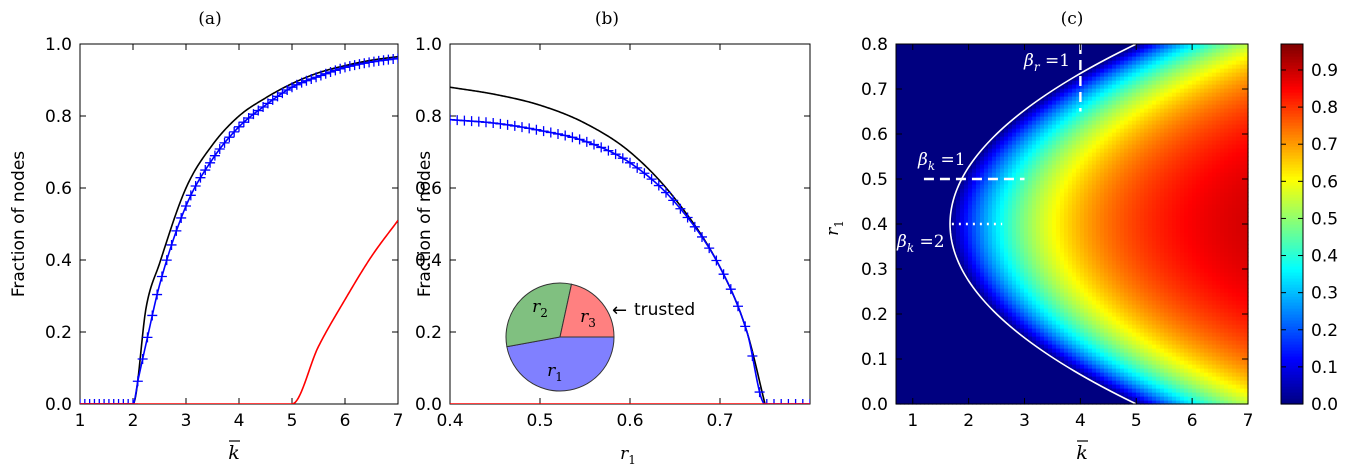 The height and width of the screenshot is (468, 1363). Describe the element at coordinates (428, 333) in the screenshot. I see `panel-b-ytick-label: 0.2` at that location.